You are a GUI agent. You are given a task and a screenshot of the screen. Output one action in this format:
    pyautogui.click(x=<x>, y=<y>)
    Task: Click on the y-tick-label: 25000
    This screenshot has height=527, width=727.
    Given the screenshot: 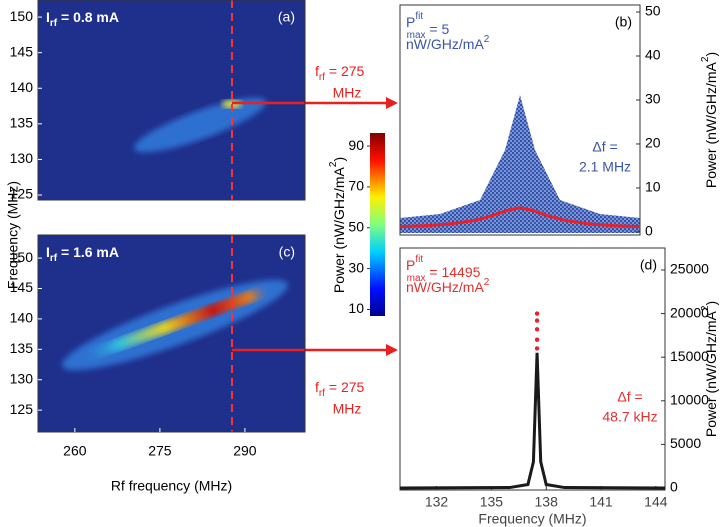 What is the action you would take?
    pyautogui.click(x=689, y=269)
    